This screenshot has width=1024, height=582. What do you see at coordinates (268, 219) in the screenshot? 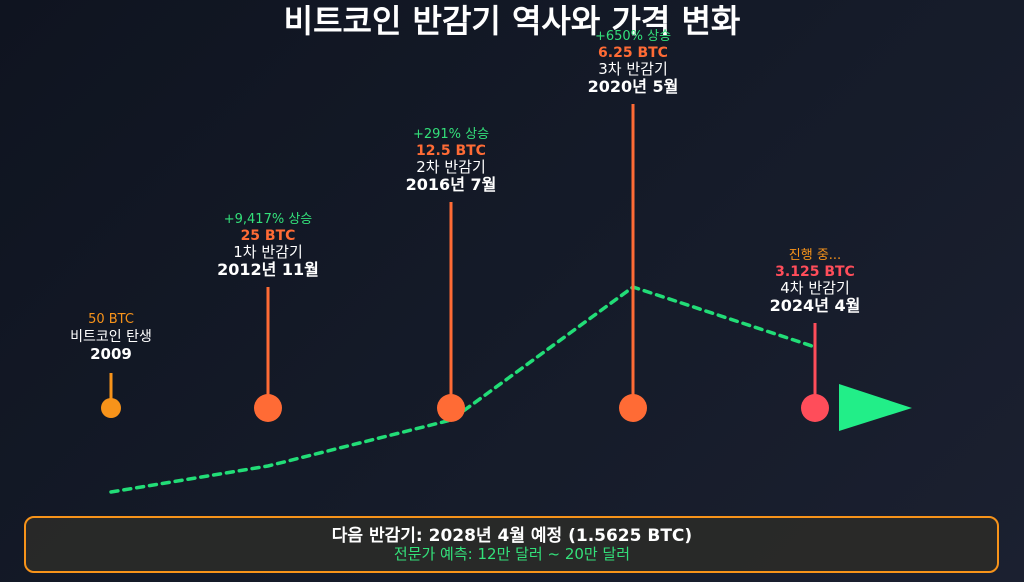
I see `milestone-gain: +9,417% 상승` at bounding box center [268, 219].